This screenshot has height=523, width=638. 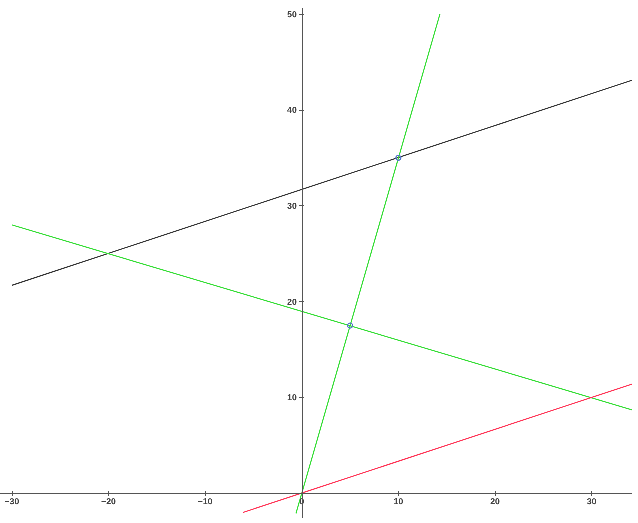 I want to click on y-tick-label: 20, so click(x=292, y=301).